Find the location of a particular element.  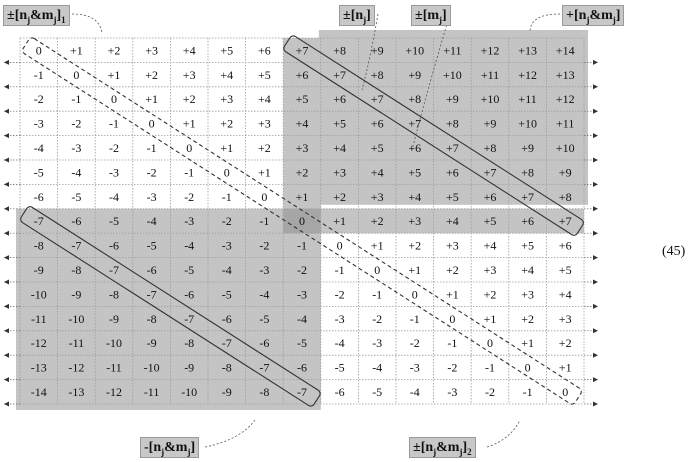

matrix-cell: -10 is located at coordinates (76, 319).